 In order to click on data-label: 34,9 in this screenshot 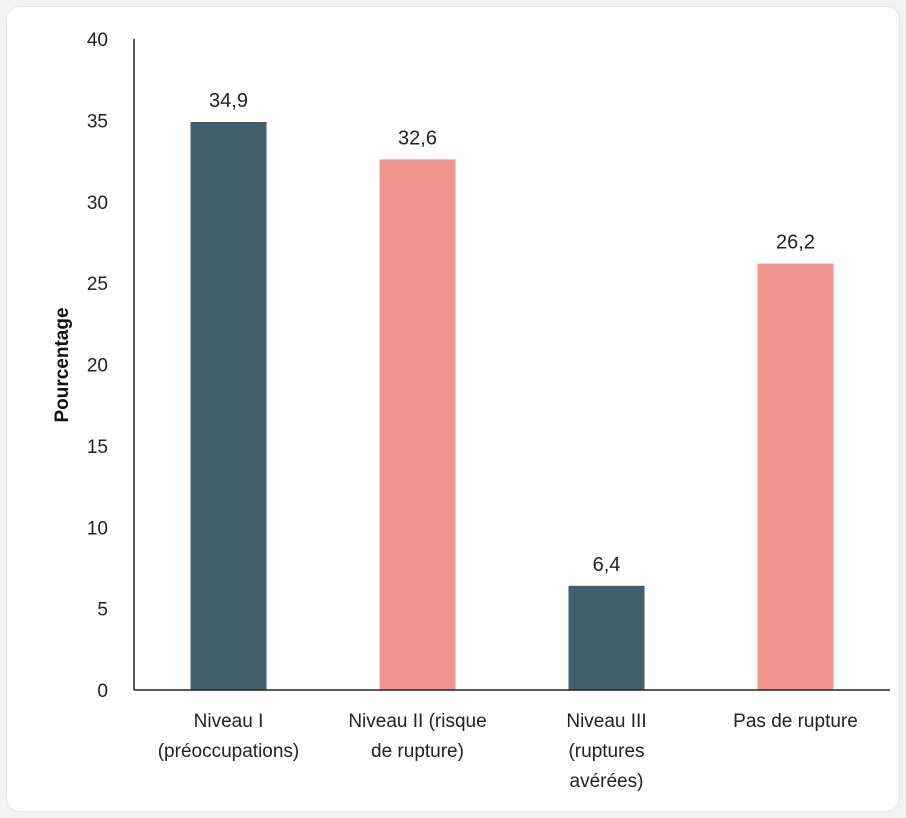, I will do `click(228, 101)`.